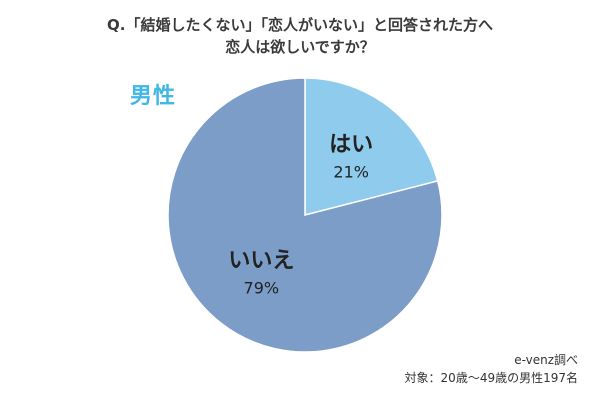  What do you see at coordinates (351, 171) in the screenshot?
I see `slice-value-yes: 21%` at bounding box center [351, 171].